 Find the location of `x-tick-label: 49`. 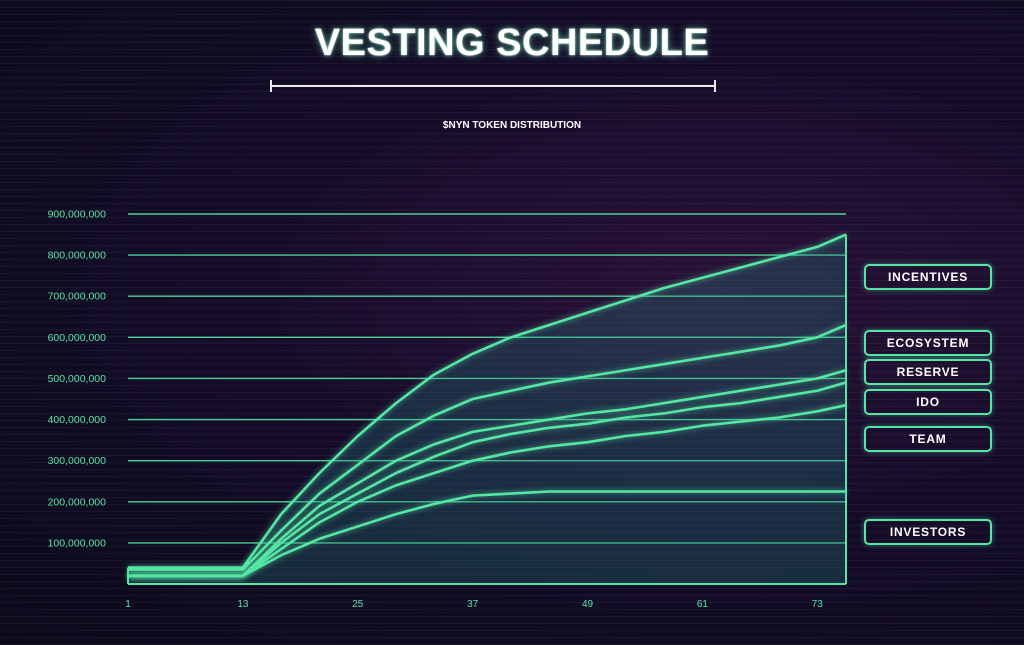

x-tick-label: 49 is located at coordinates (588, 604).